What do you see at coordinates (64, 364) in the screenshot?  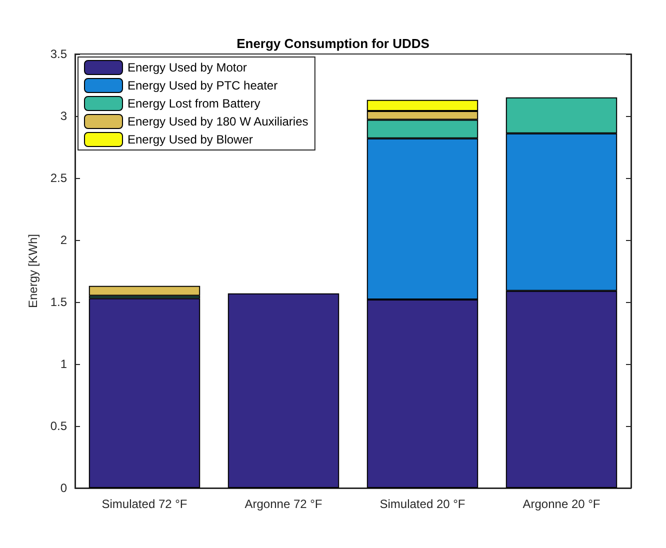 I see `y-tick-label: 1` at bounding box center [64, 364].